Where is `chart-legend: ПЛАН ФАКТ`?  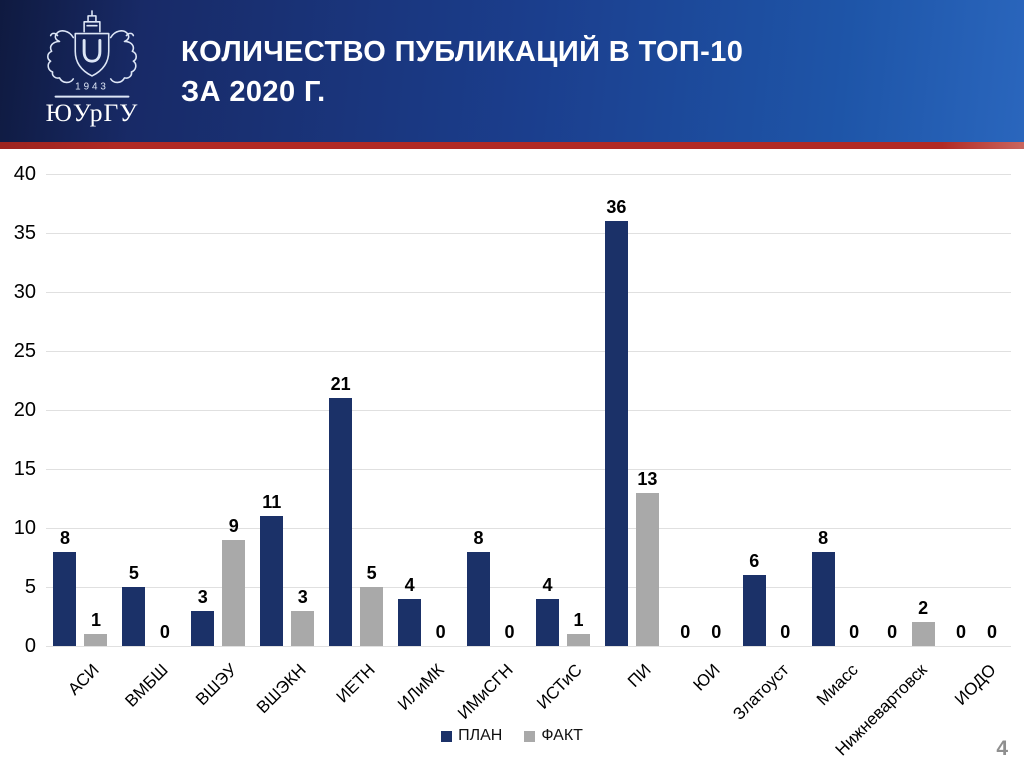 chart-legend: ПЛАН ФАКТ is located at coordinates (512, 736).